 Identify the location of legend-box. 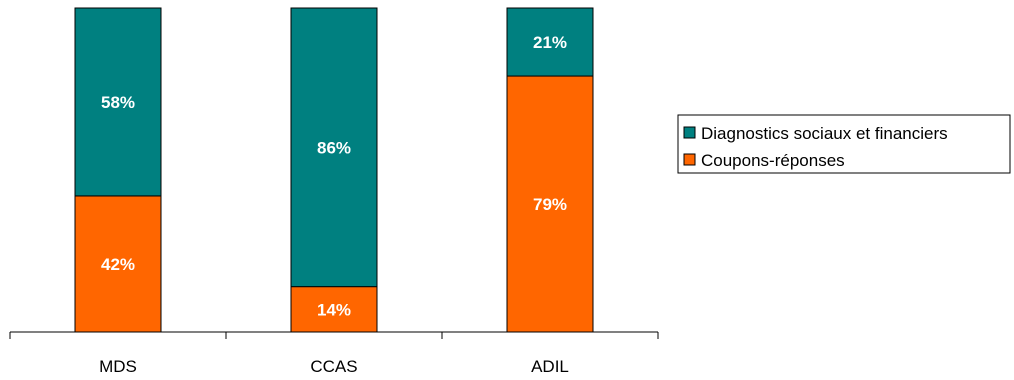
(844, 144).